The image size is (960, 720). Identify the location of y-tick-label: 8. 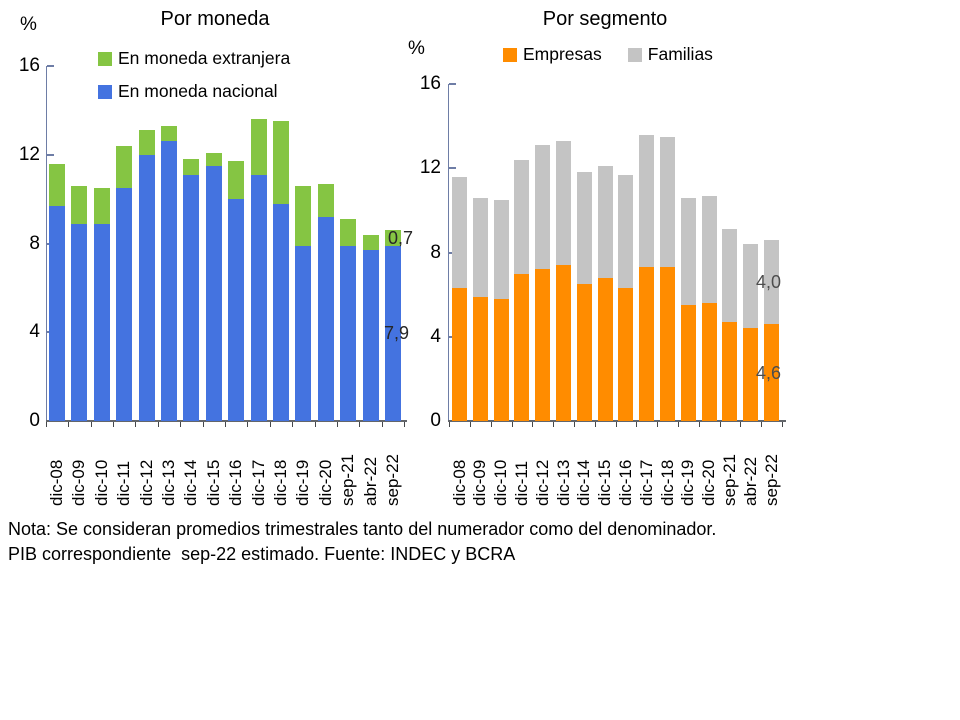
(435, 252).